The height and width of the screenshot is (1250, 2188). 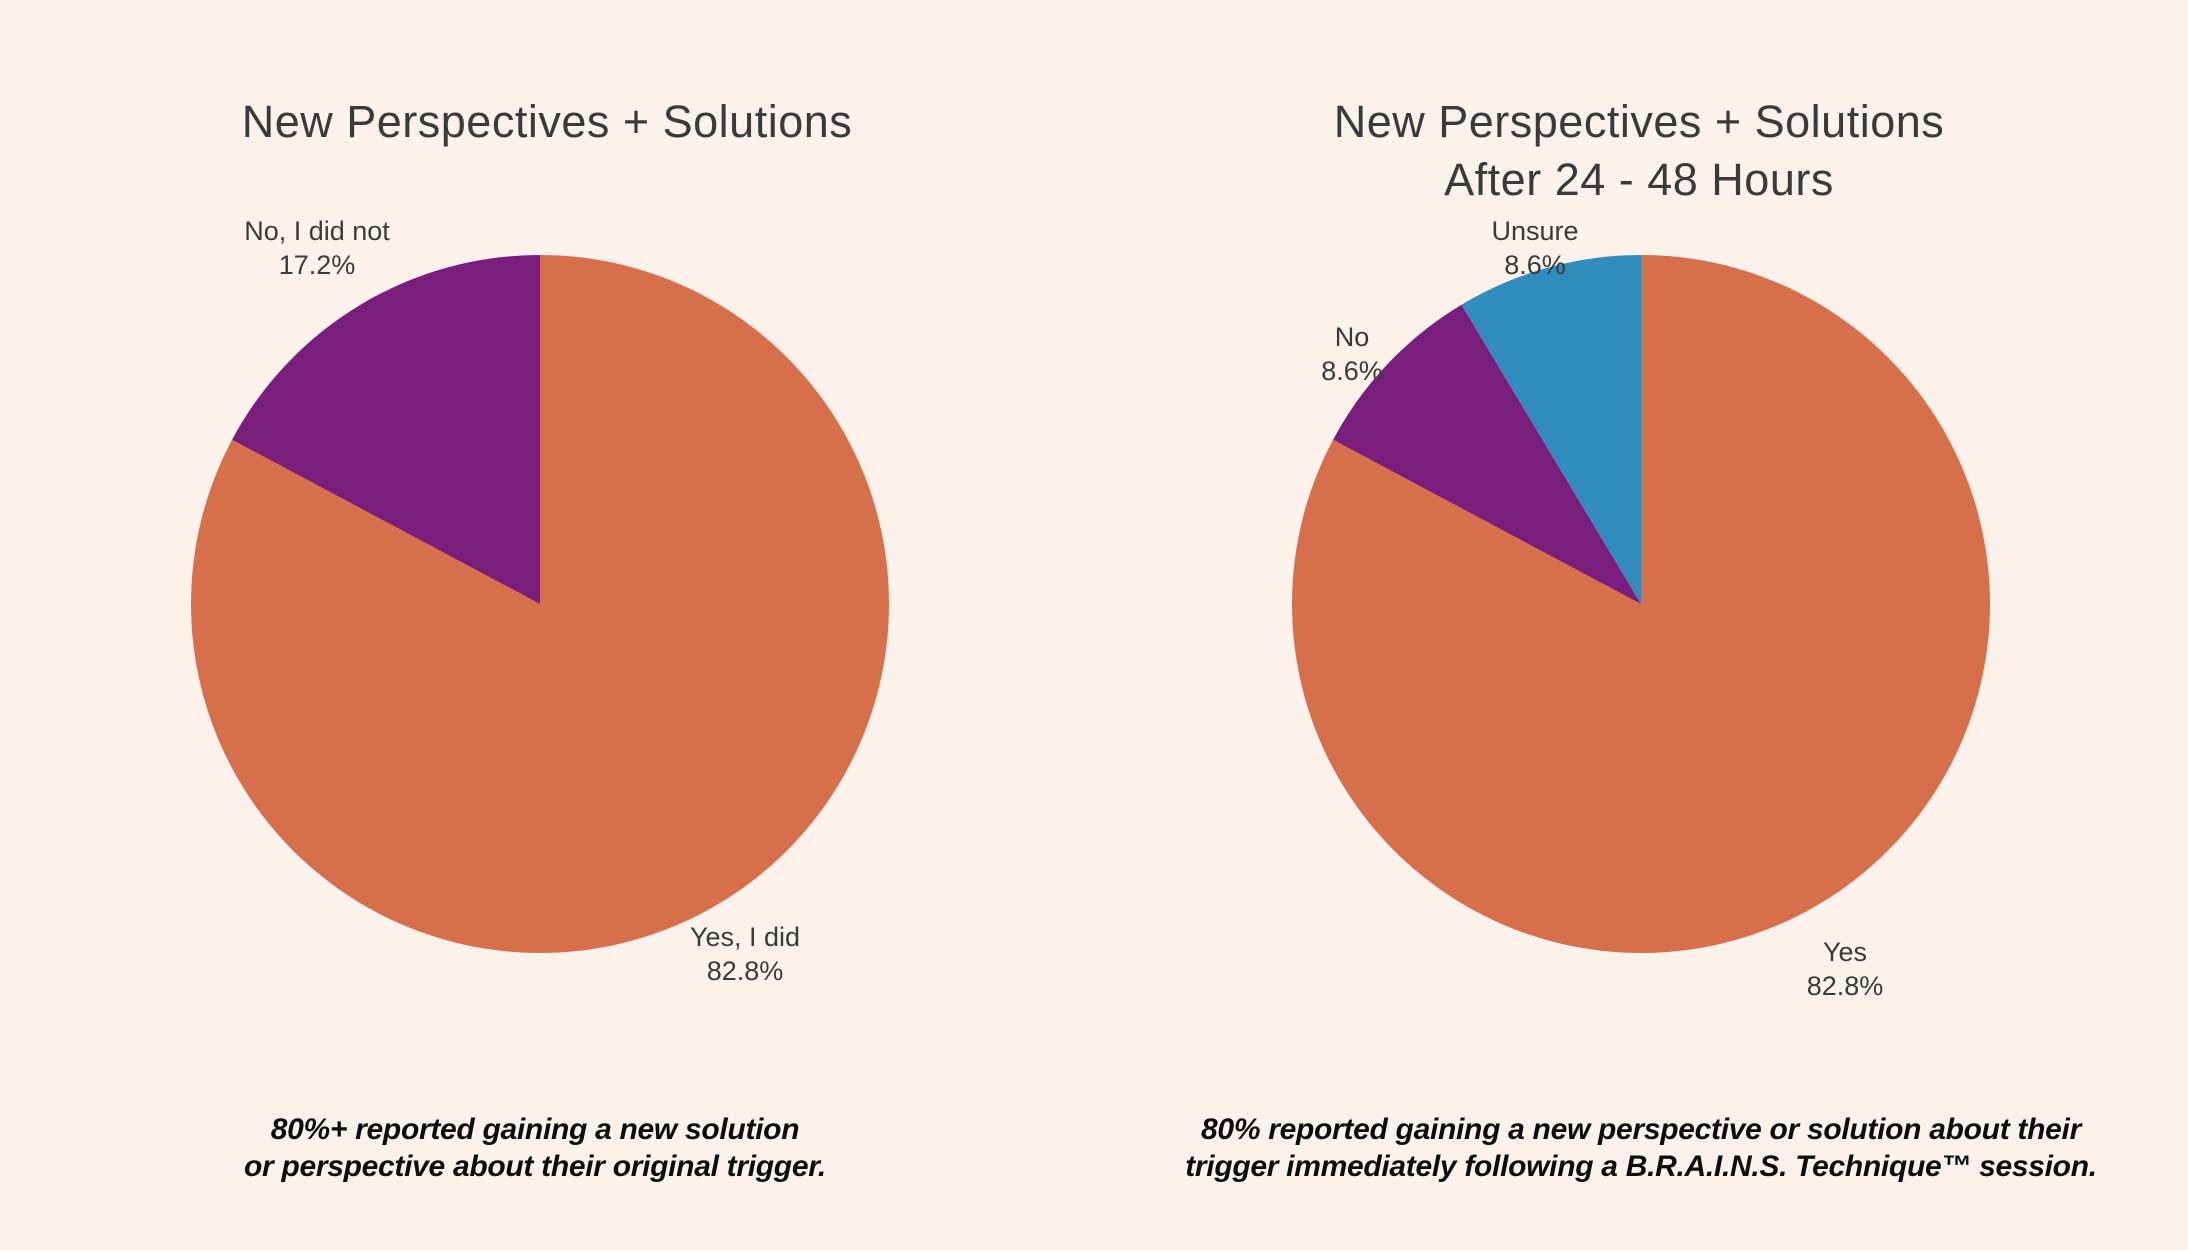 I want to click on slice-label-no: No 8.6%, so click(x=1352, y=354).